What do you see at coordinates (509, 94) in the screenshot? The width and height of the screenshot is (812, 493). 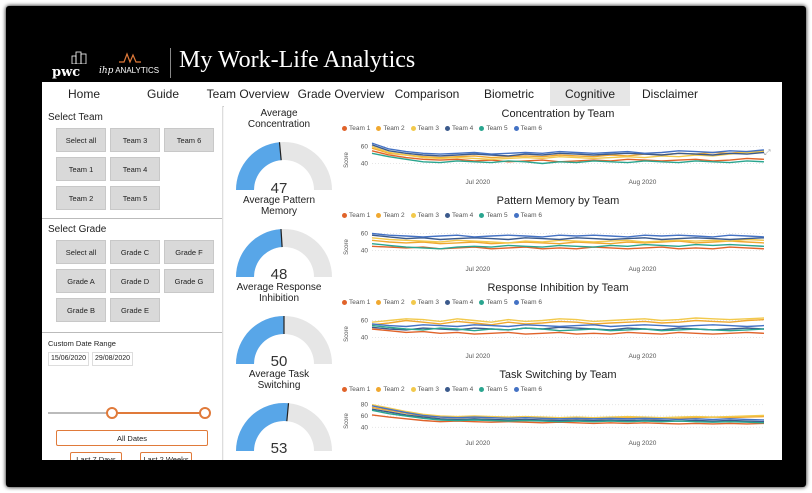 I see `tab-biometric: Biometric` at bounding box center [509, 94].